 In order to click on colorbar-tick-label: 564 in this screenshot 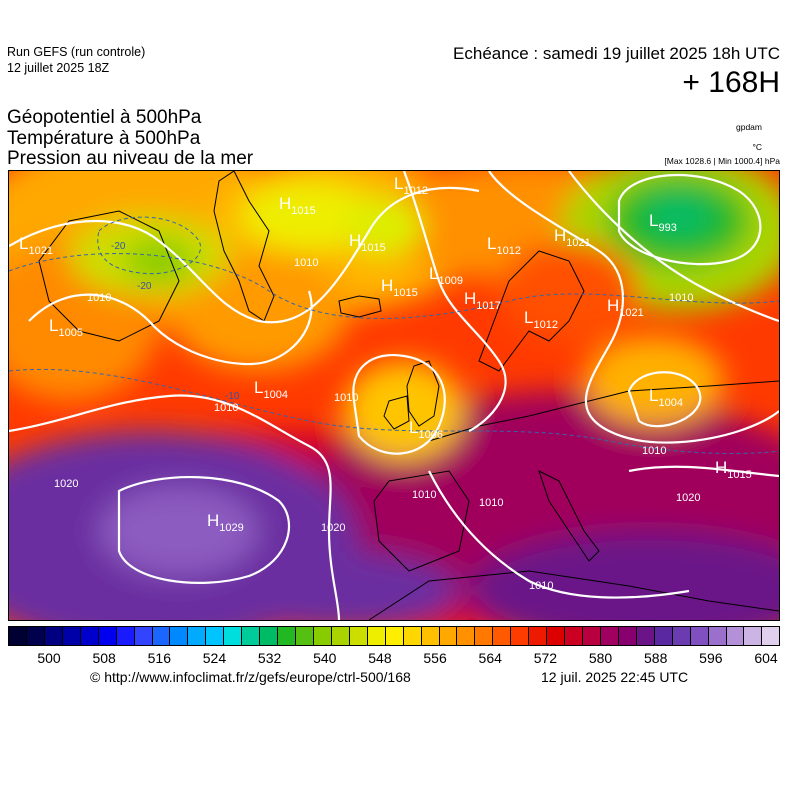, I will do `click(490, 658)`.